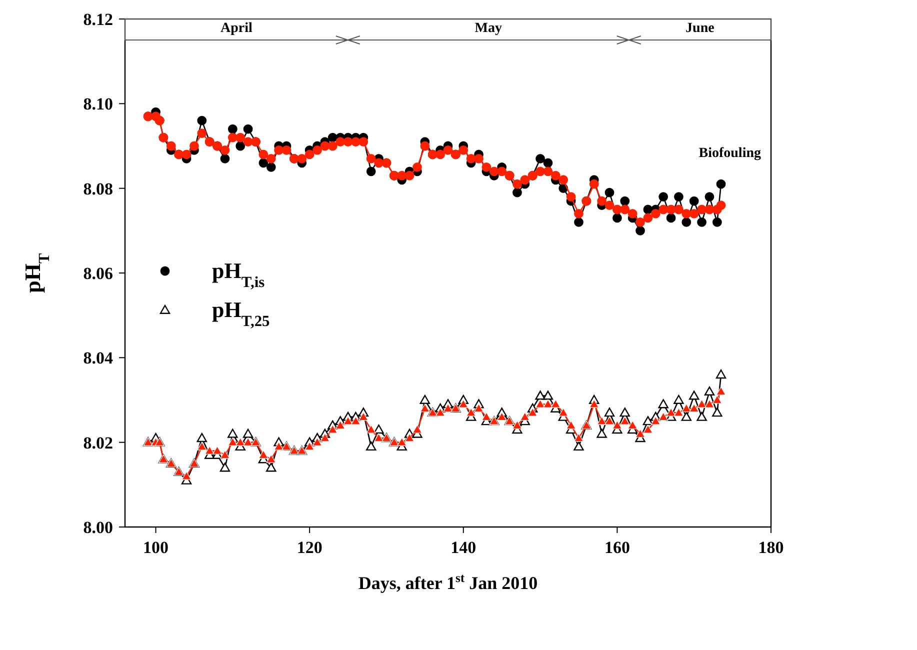 This screenshot has height=650, width=917. Describe the element at coordinates (98, 442) in the screenshot. I see `y-tick-label: 8.02` at that location.